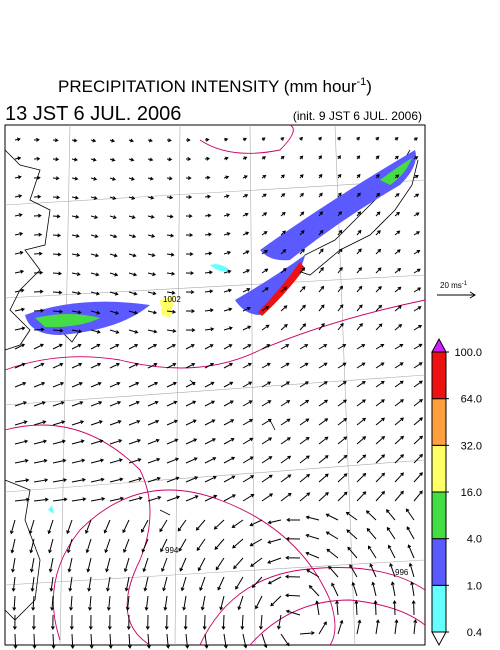 The width and height of the screenshot is (500, 650). Describe the element at coordinates (471, 400) in the screenshot. I see `colorbar-tick-label: 64.0` at that location.